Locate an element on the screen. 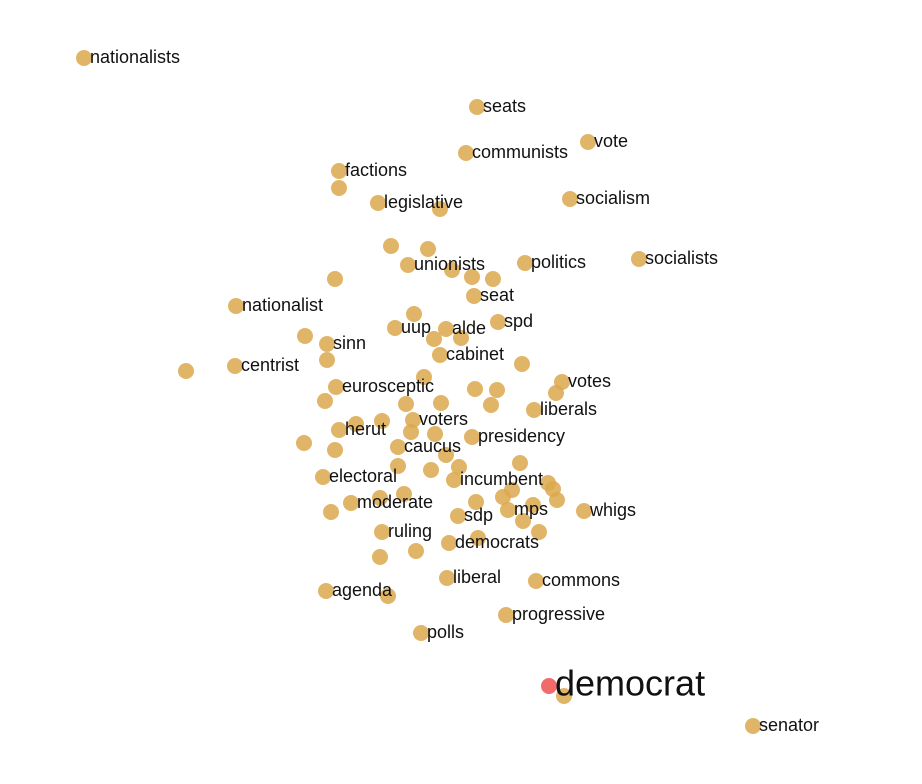  label-cabinet: cabinet is located at coordinates (475, 354).